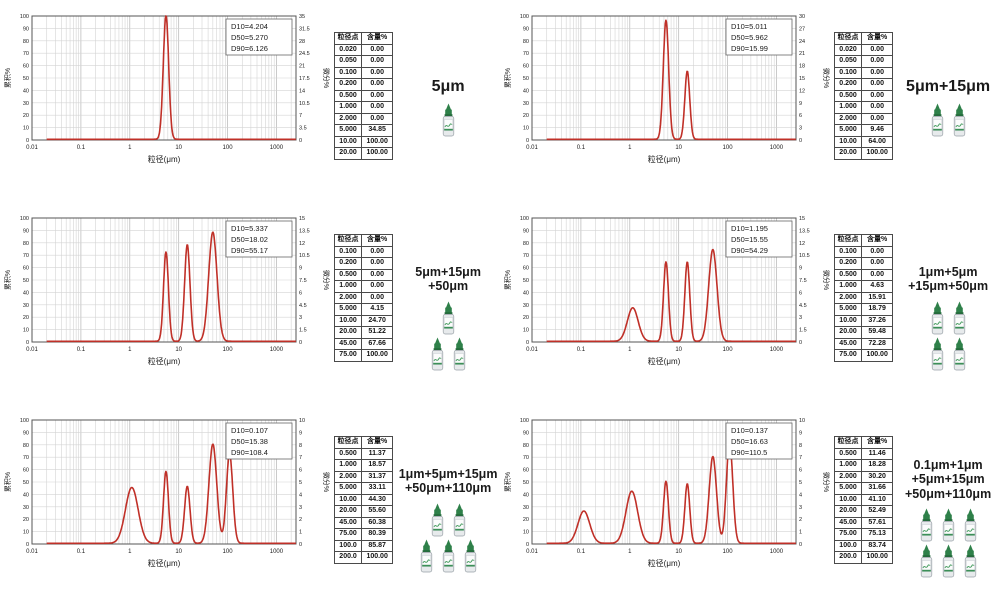 This screenshot has height=611, width=1000. Describe the element at coordinates (877, 511) in the screenshot. I see `table-cell: 52.49` at that location.